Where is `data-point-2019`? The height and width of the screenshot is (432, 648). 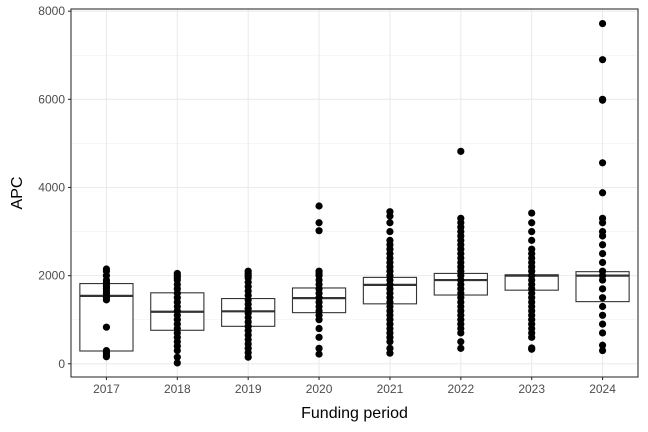 data-point-2019 is located at coordinates (248, 271).